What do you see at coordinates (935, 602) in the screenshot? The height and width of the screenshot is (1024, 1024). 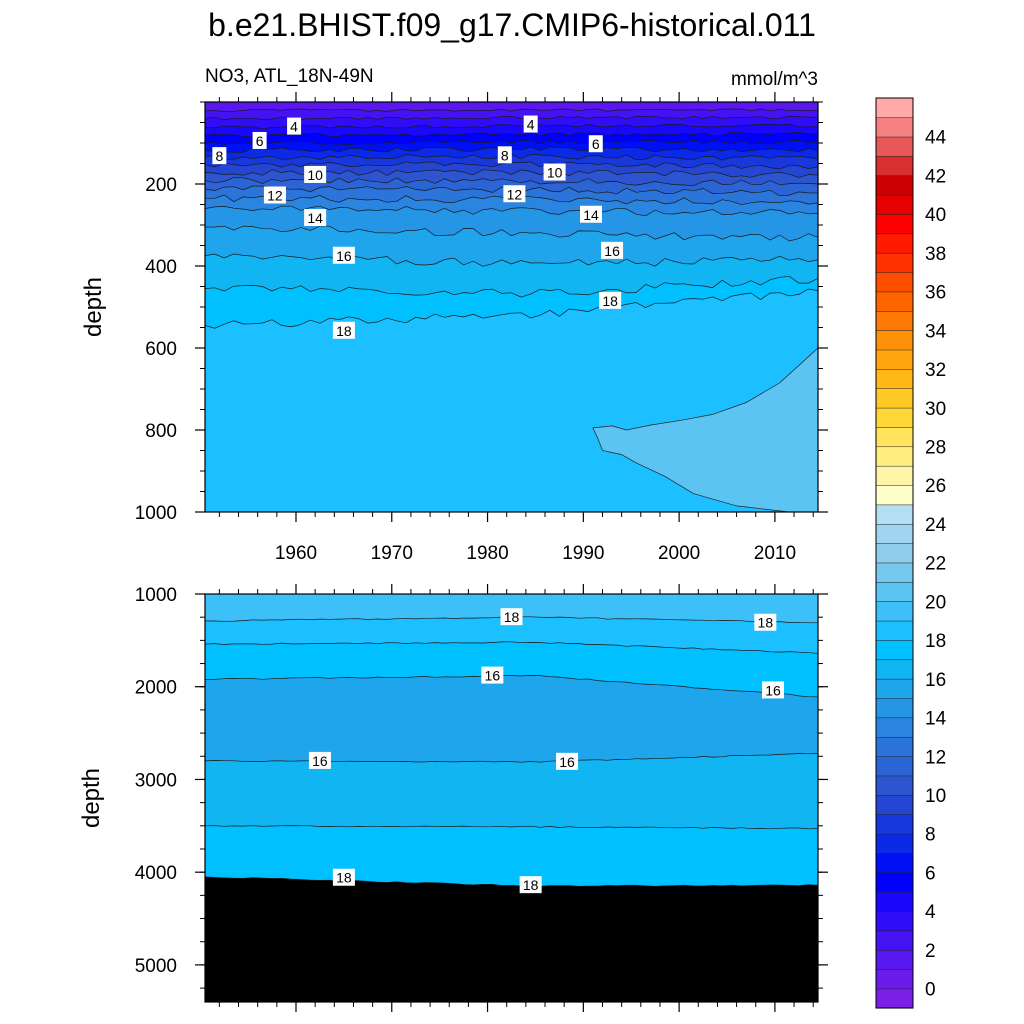 I see `colorbar-tick-label: 20` at bounding box center [935, 602].